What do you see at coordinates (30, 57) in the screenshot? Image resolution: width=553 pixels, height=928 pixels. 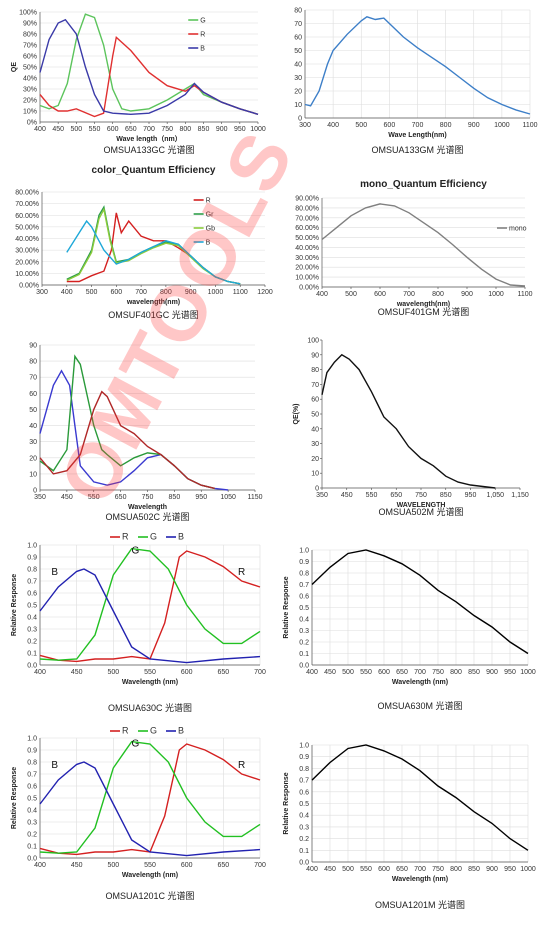 I see `y-tick-label: 60%` at bounding box center [30, 57].